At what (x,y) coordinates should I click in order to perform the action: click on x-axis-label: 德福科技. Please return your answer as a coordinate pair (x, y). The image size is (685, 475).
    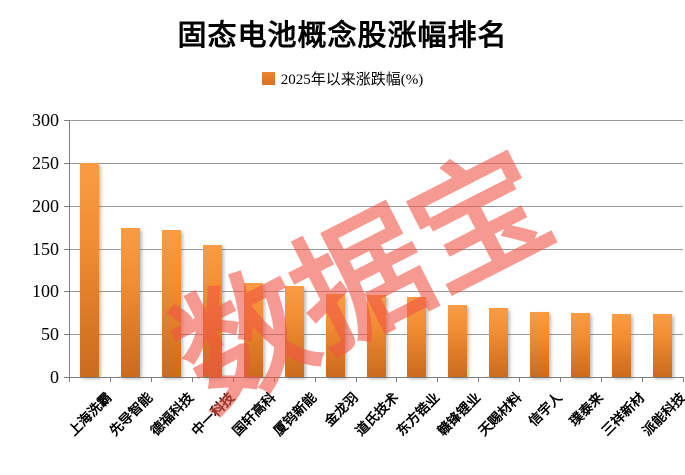
    Looking at the image, I should click on (172, 414).